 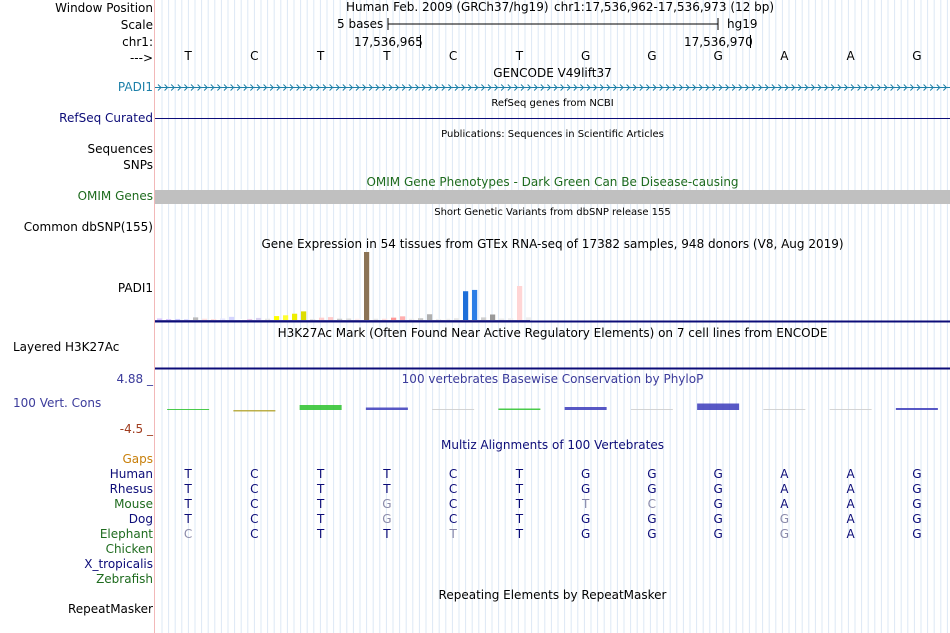 I want to click on refseq-label: RefSeq Curated, so click(x=106, y=118).